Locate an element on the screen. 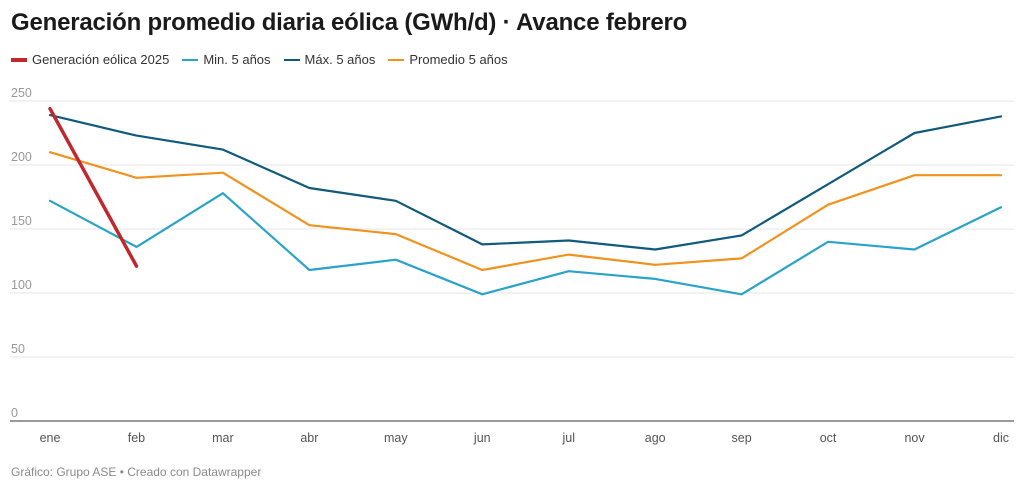  legend-item-min: Min. 5 años is located at coordinates (226, 59).